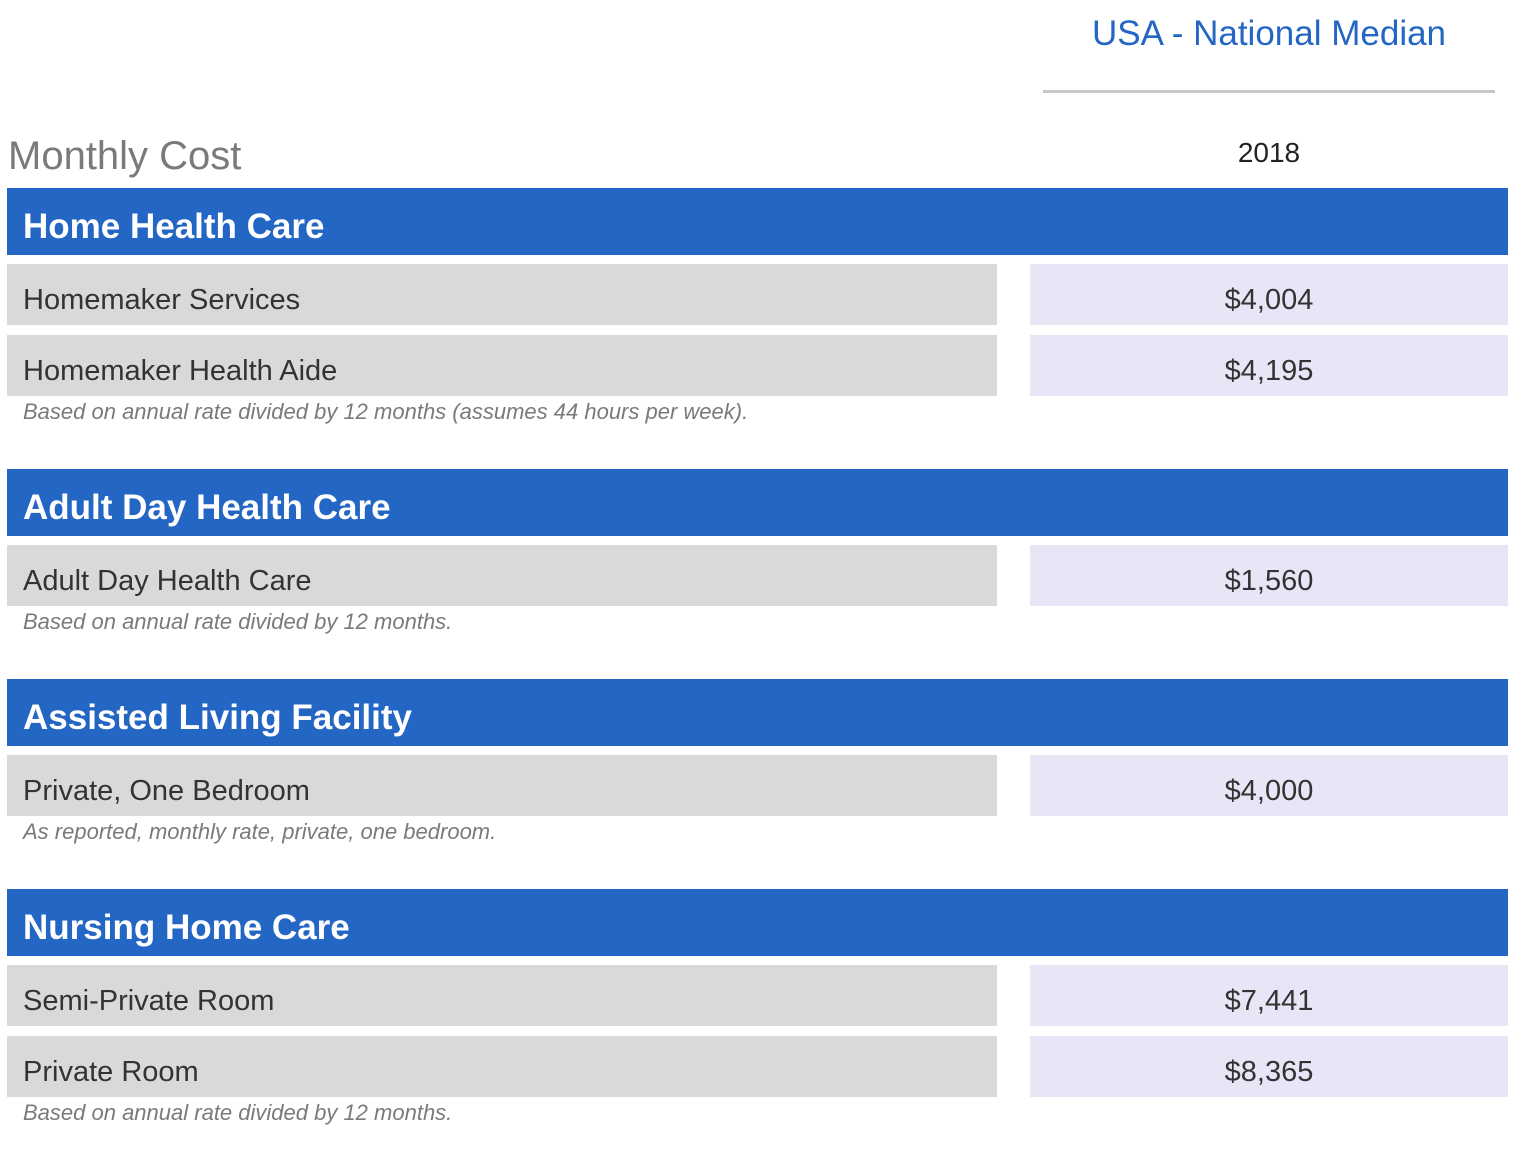 The width and height of the screenshot is (1520, 1170). What do you see at coordinates (757, 502) in the screenshot?
I see `section-header: Adult Day Health Care` at bounding box center [757, 502].